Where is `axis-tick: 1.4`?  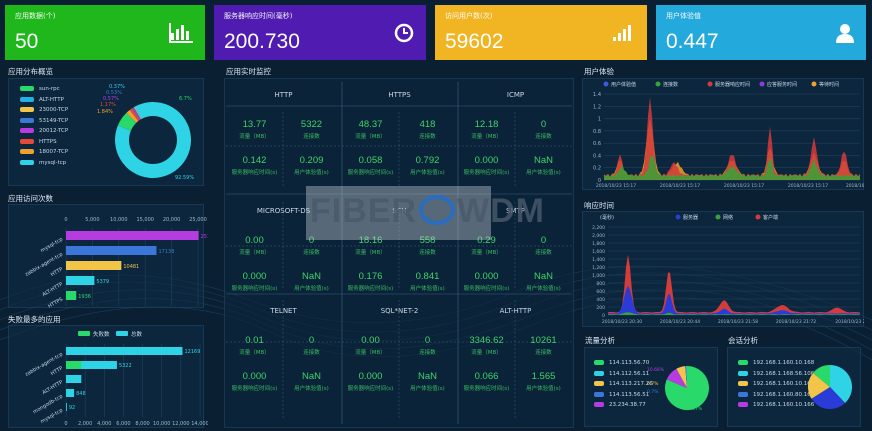
axis-tick: 1.4 is located at coordinates (597, 95).